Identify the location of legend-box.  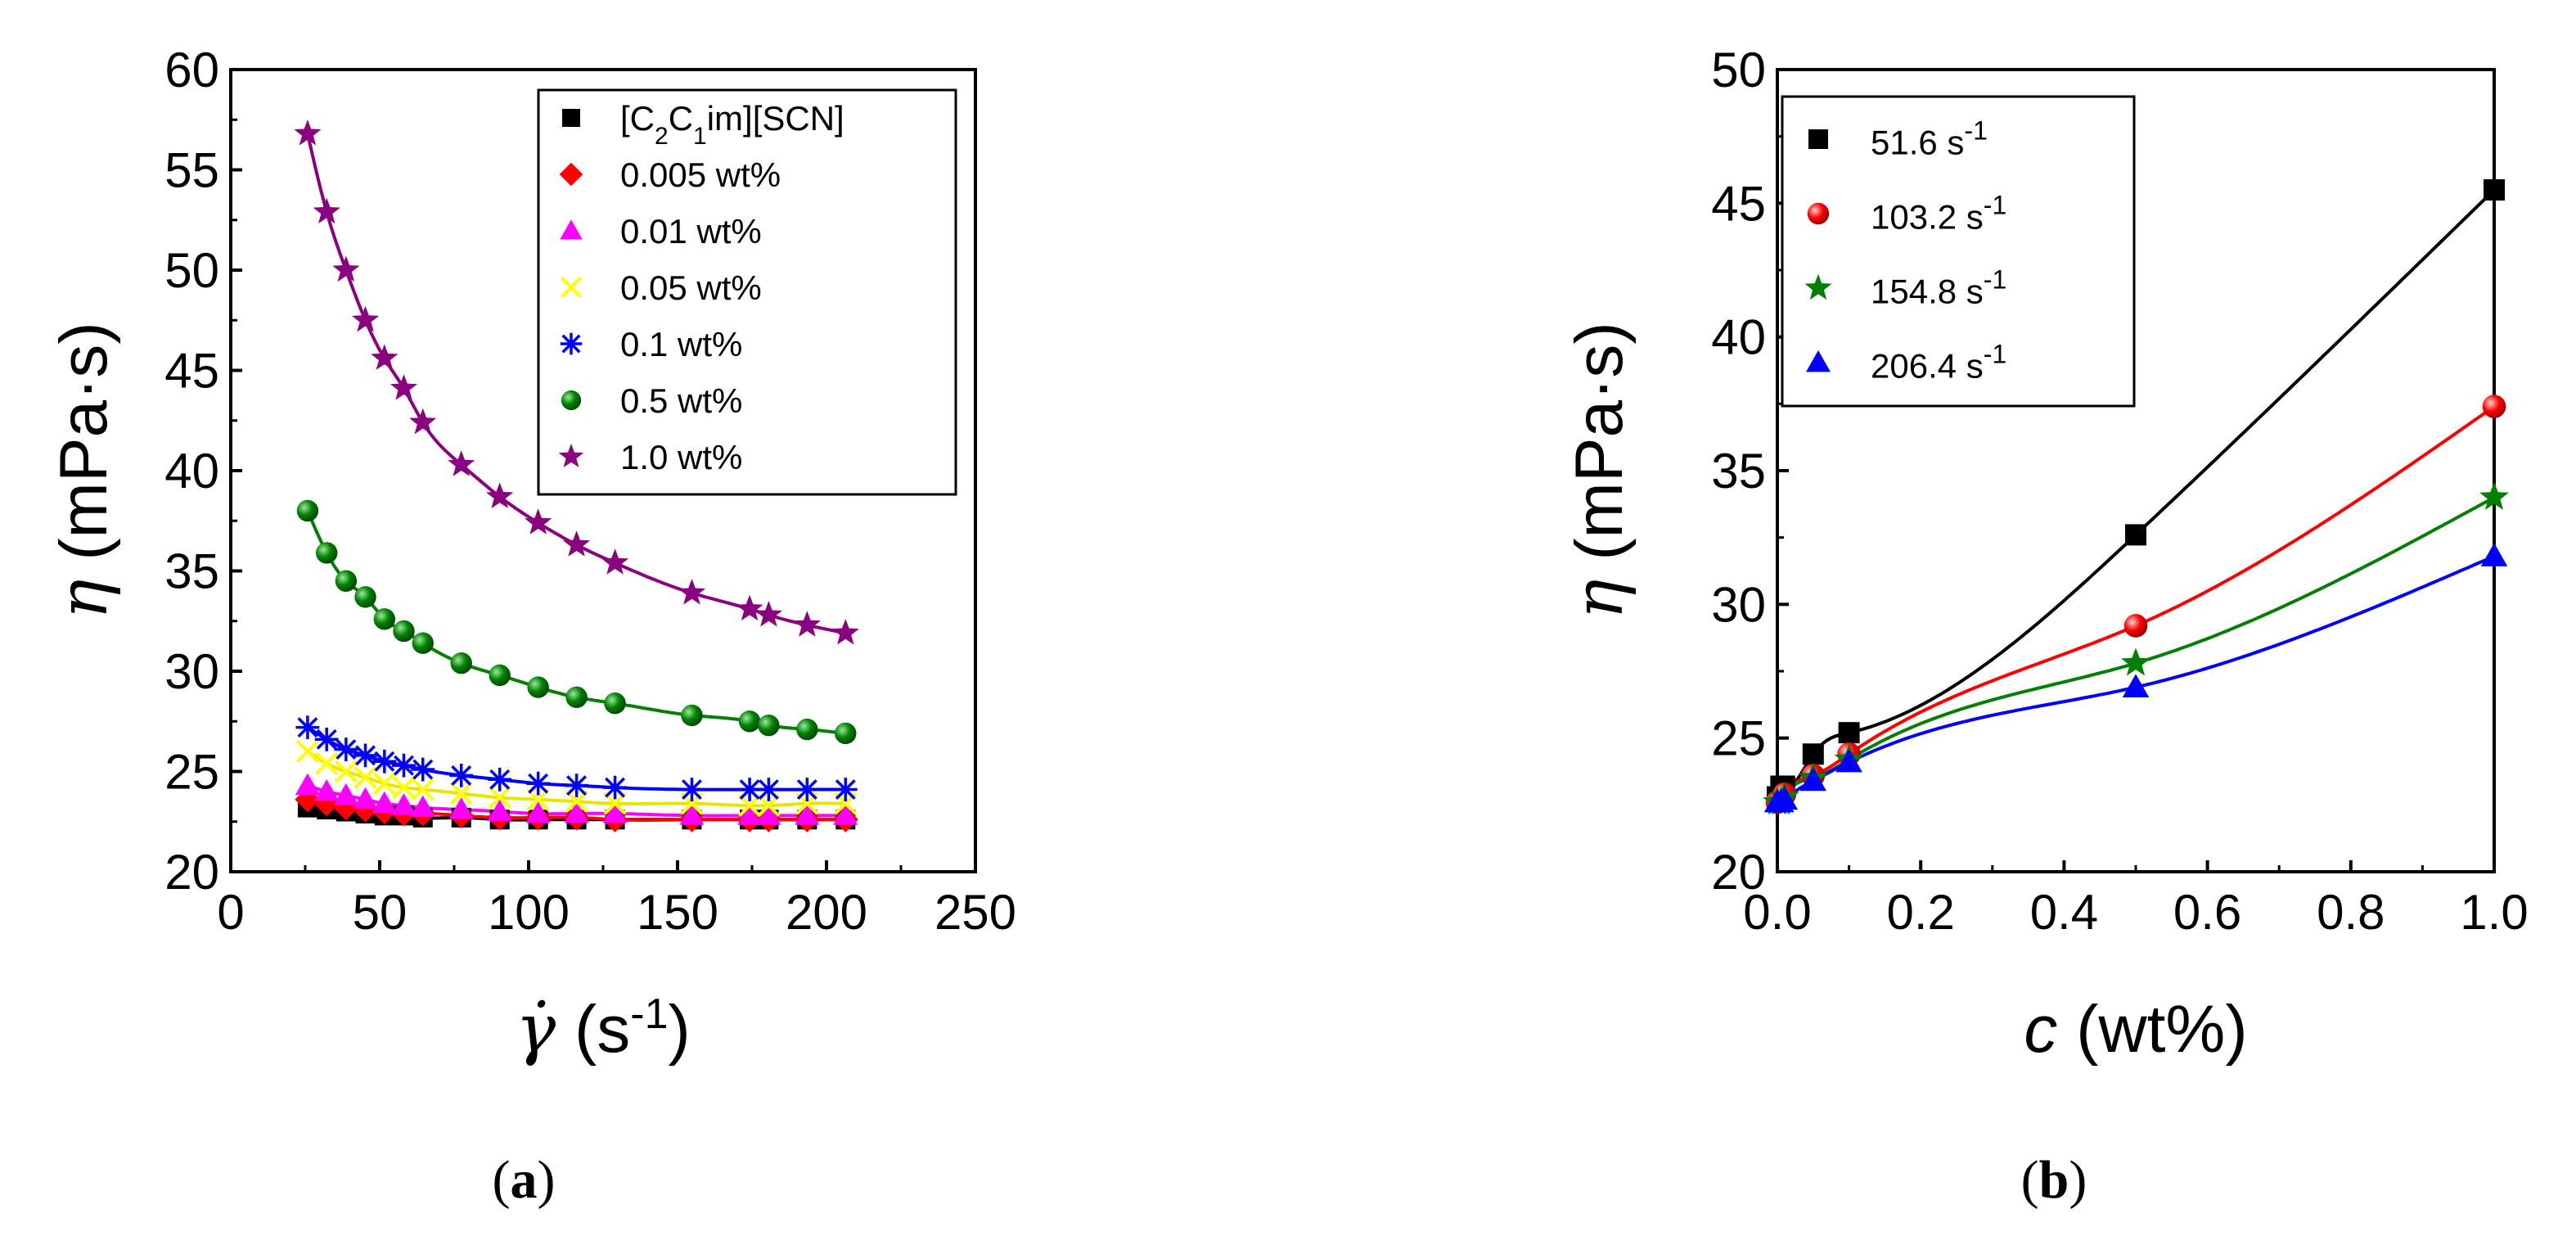
(747, 292).